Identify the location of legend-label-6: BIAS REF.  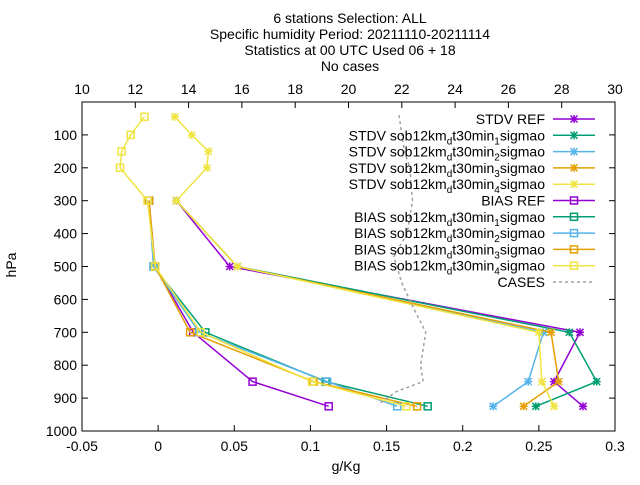
(513, 201).